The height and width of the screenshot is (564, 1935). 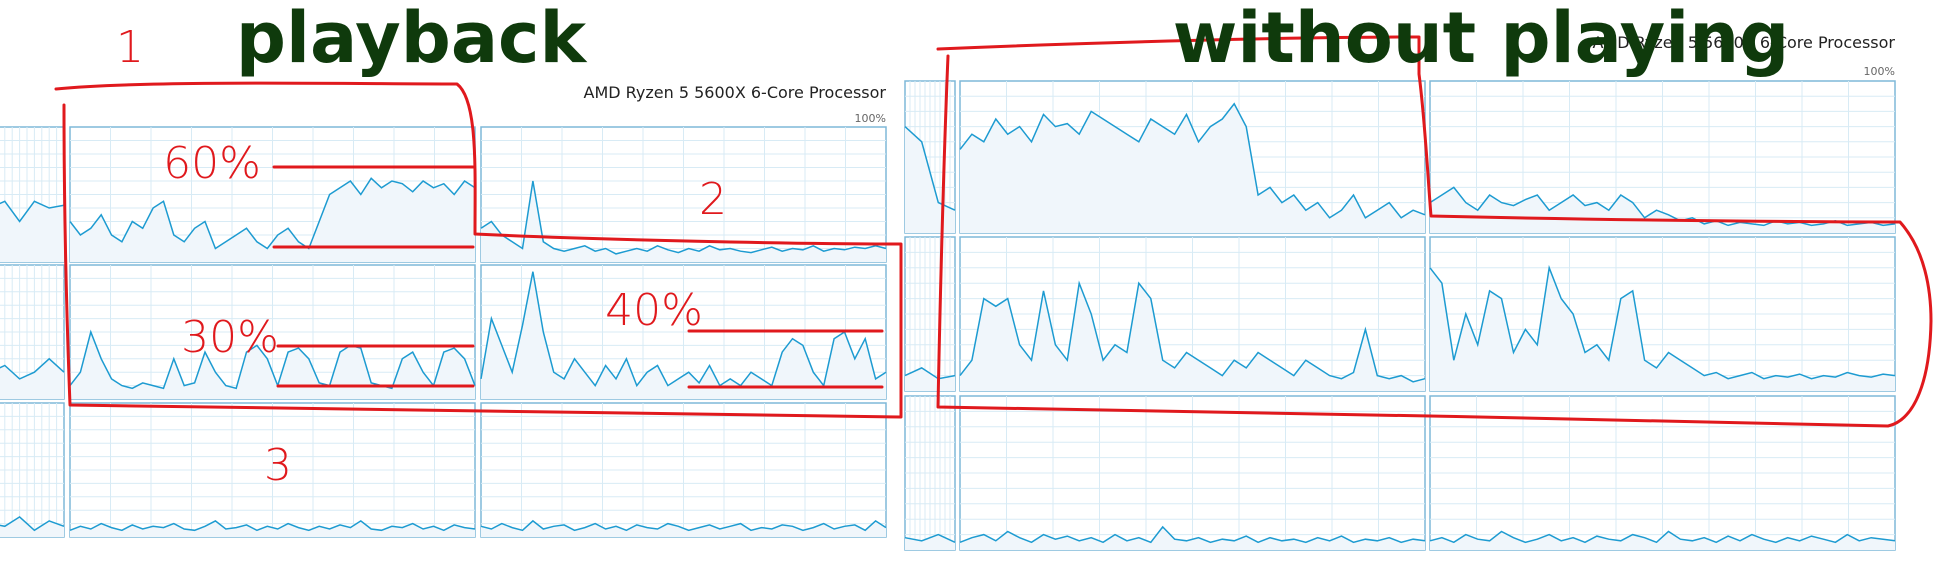 What do you see at coordinates (654, 310) in the screenshot?
I see `annotation: 40%` at bounding box center [654, 310].